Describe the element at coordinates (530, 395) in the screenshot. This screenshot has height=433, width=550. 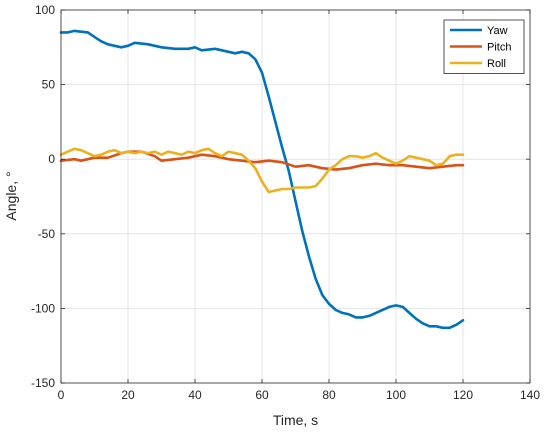
I see `x-tick-label: 140` at that location.